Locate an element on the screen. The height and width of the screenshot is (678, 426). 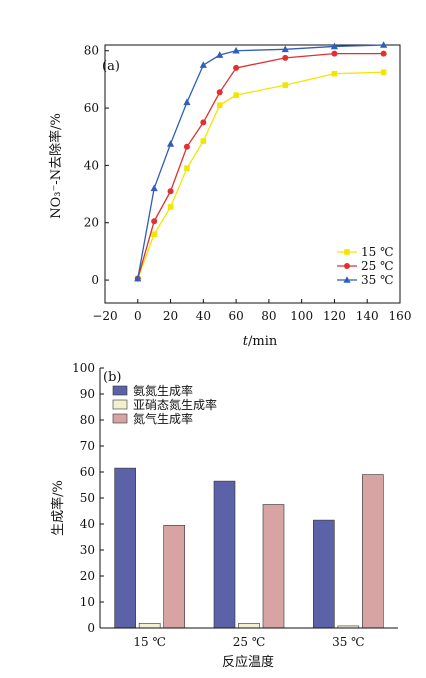
x-tick-label-a: 0 is located at coordinates (138, 316).